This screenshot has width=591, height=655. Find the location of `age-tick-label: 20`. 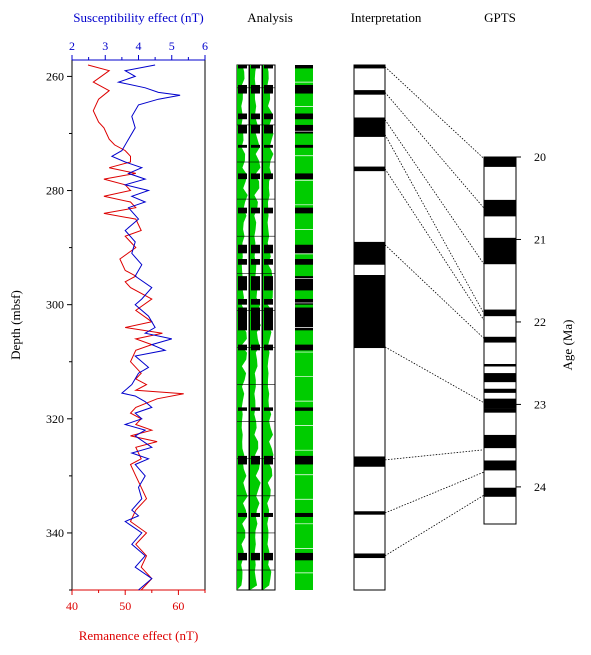

age-tick-label: 20 is located at coordinates (540, 157).